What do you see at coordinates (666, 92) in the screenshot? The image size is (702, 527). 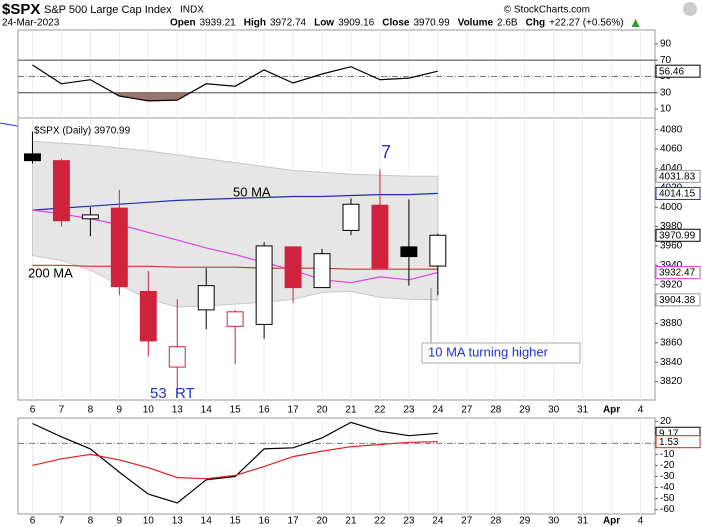 I see `y-tick-label: 30` at bounding box center [666, 92].